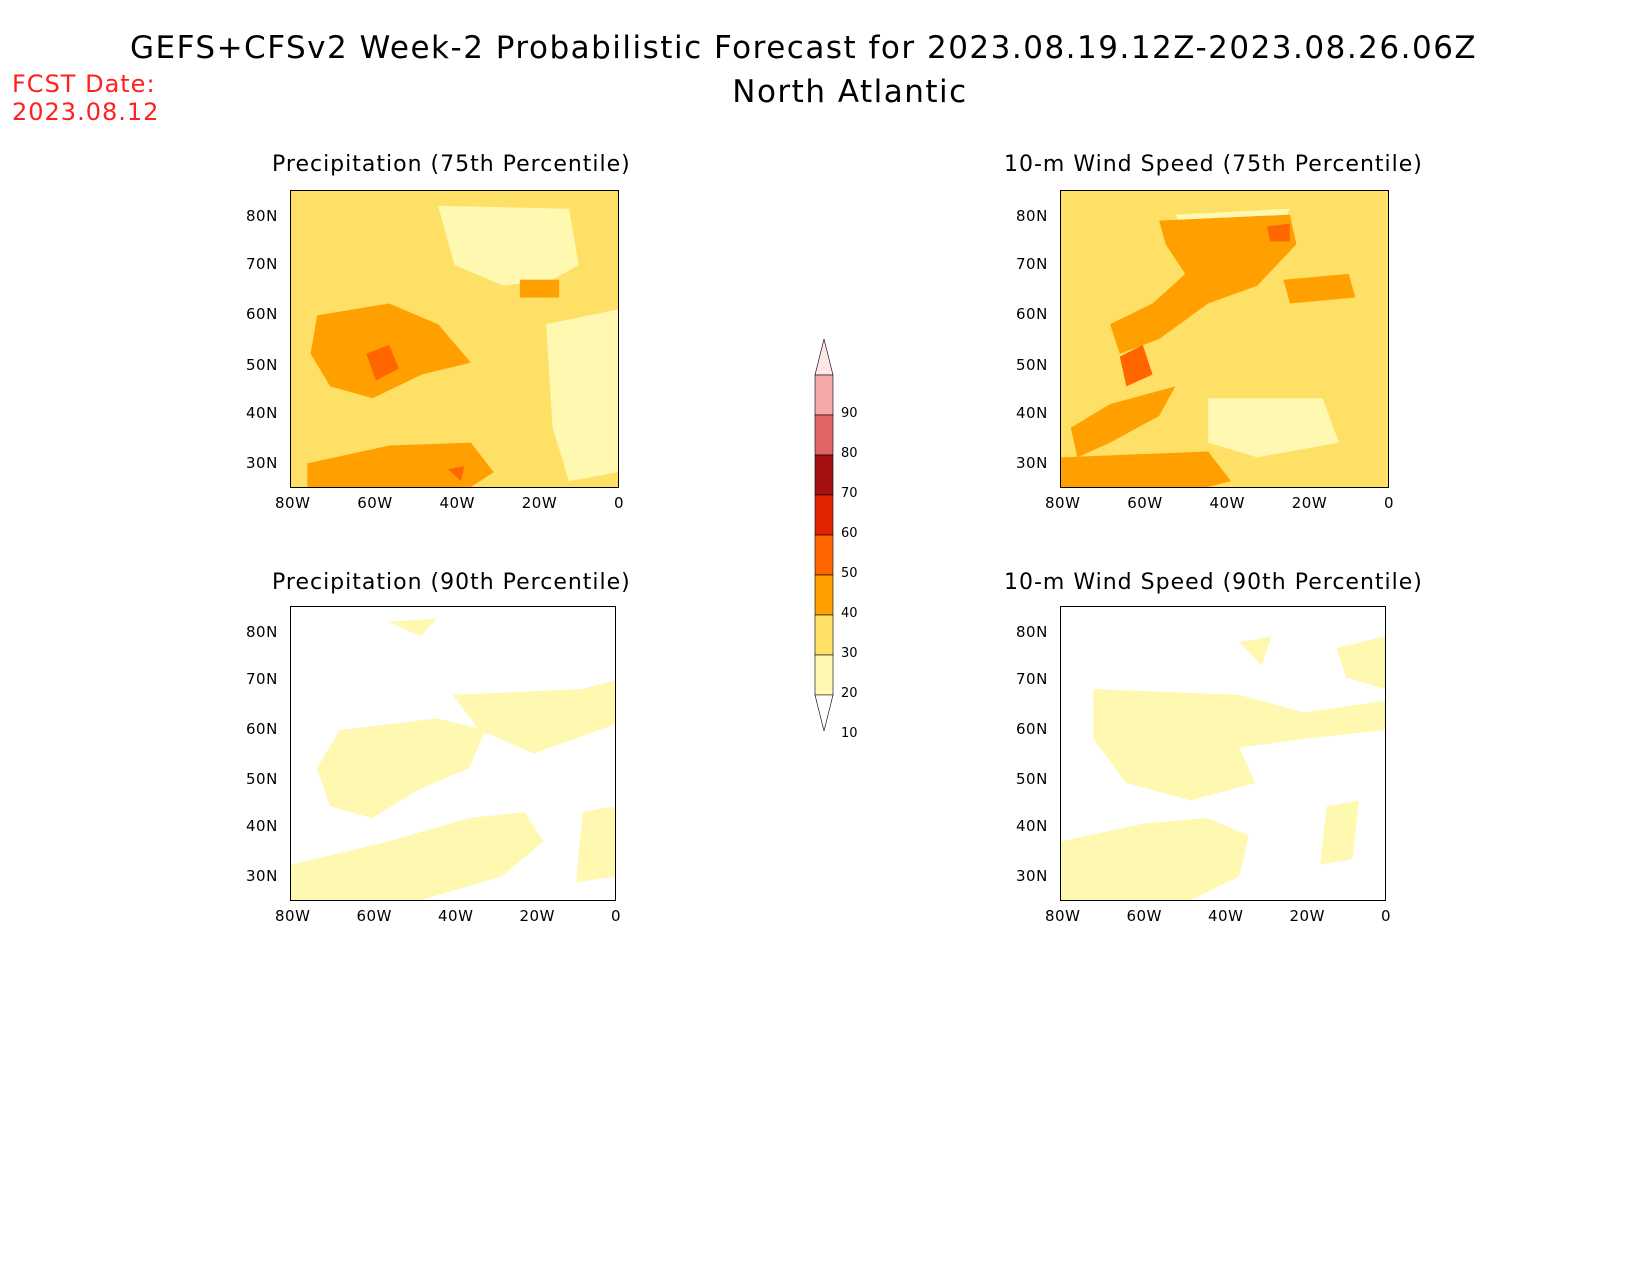 The width and height of the screenshot is (1650, 1275). I want to click on colorbar-bottom-arrow, so click(824, 713).